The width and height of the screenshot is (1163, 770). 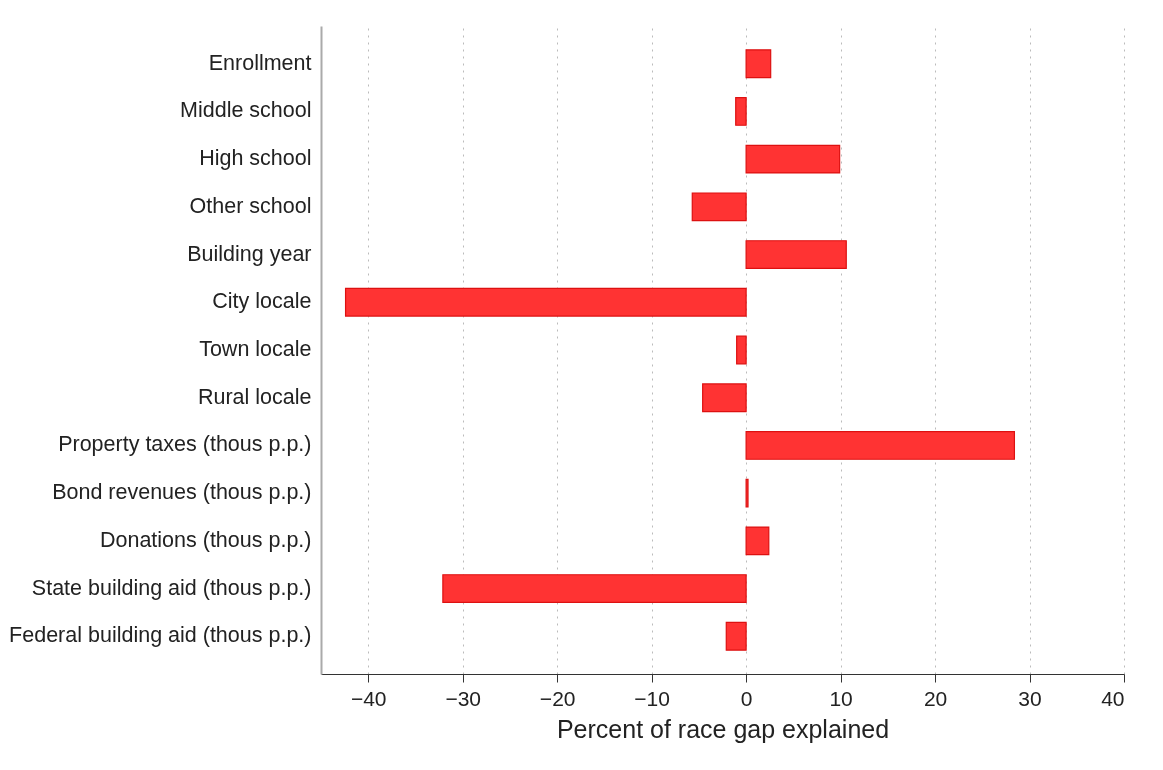 I want to click on y-tick-label: Other school, so click(x=250, y=205).